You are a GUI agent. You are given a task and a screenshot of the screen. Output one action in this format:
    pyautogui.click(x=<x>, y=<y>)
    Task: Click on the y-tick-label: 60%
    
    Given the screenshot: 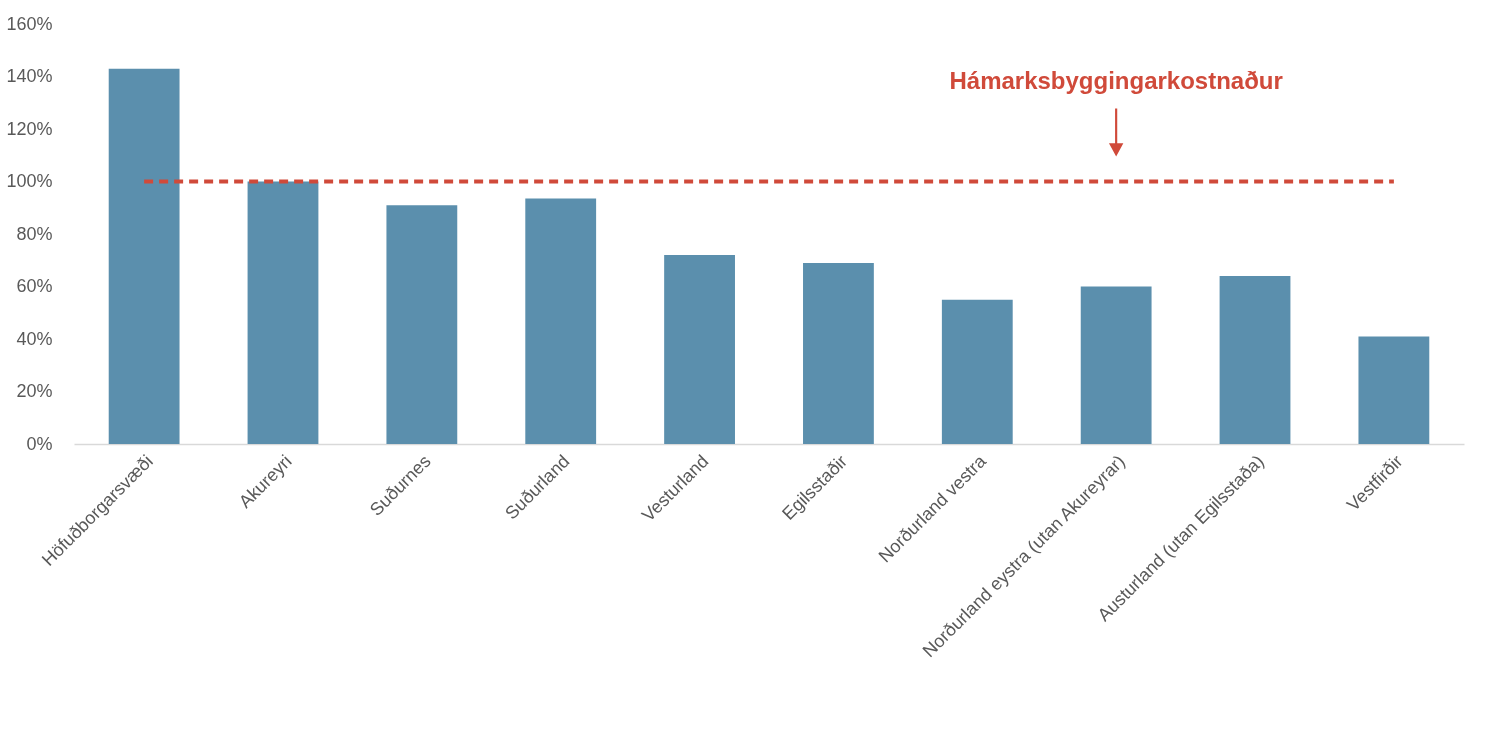 What is the action you would take?
    pyautogui.click(x=34, y=286)
    